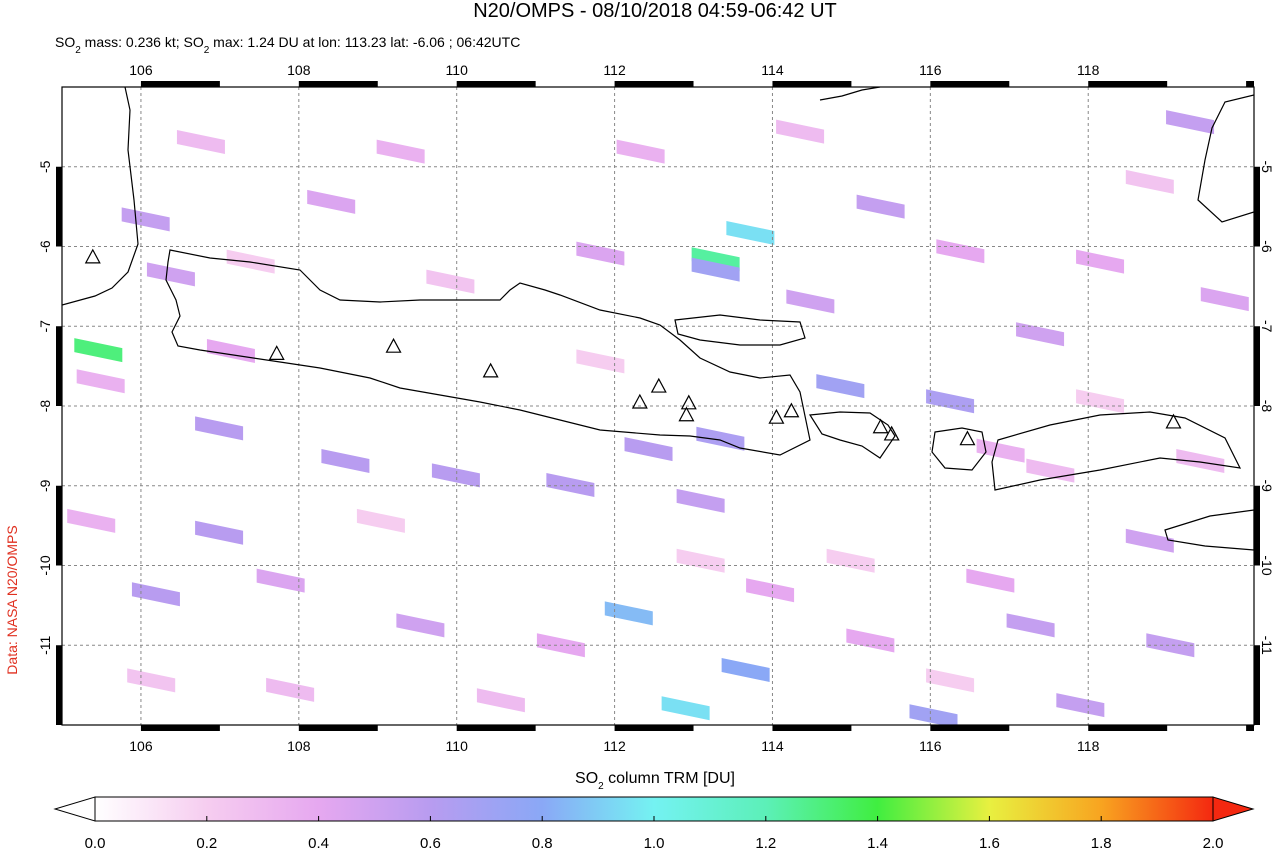 The height and width of the screenshot is (853, 1272). What do you see at coordinates (772, 746) in the screenshot?
I see `x-tick-label-bottom: 114` at bounding box center [772, 746].